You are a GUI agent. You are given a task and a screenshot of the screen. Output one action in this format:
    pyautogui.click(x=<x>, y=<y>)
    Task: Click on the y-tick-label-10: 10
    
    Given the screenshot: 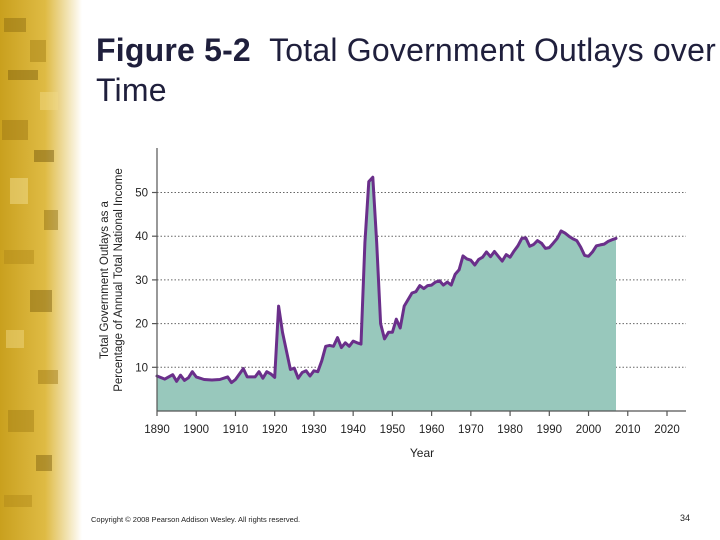 What is the action you would take?
    pyautogui.click(x=141, y=368)
    